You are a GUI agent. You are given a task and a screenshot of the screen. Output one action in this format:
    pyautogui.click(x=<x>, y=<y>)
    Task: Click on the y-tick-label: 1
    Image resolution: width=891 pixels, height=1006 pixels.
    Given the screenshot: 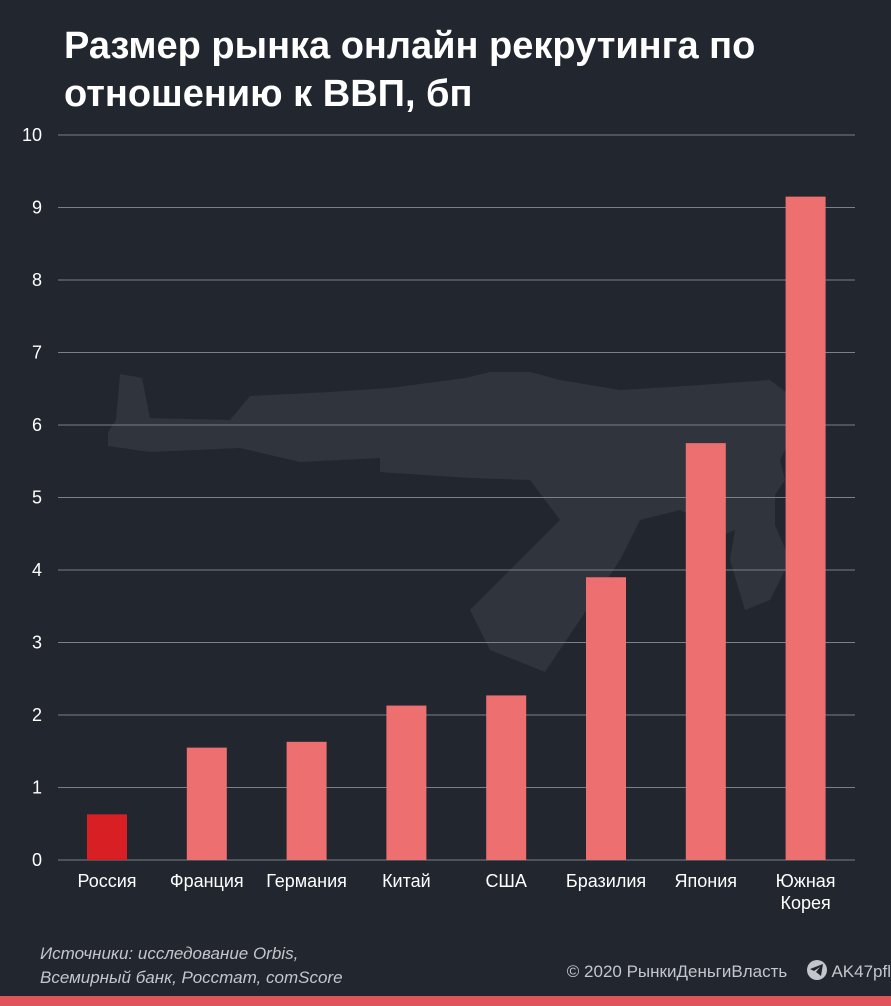 What is the action you would take?
    pyautogui.click(x=37, y=788)
    